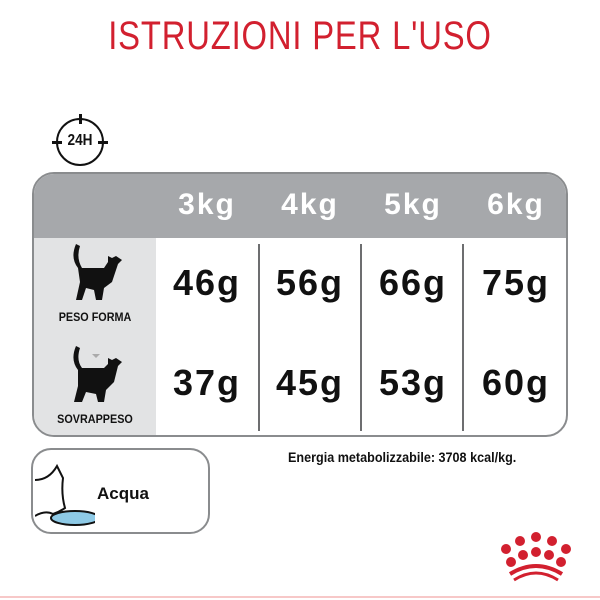 This screenshot has width=600, height=600. Describe the element at coordinates (310, 282) in the screenshot. I see `portion-value: 56g` at that location.